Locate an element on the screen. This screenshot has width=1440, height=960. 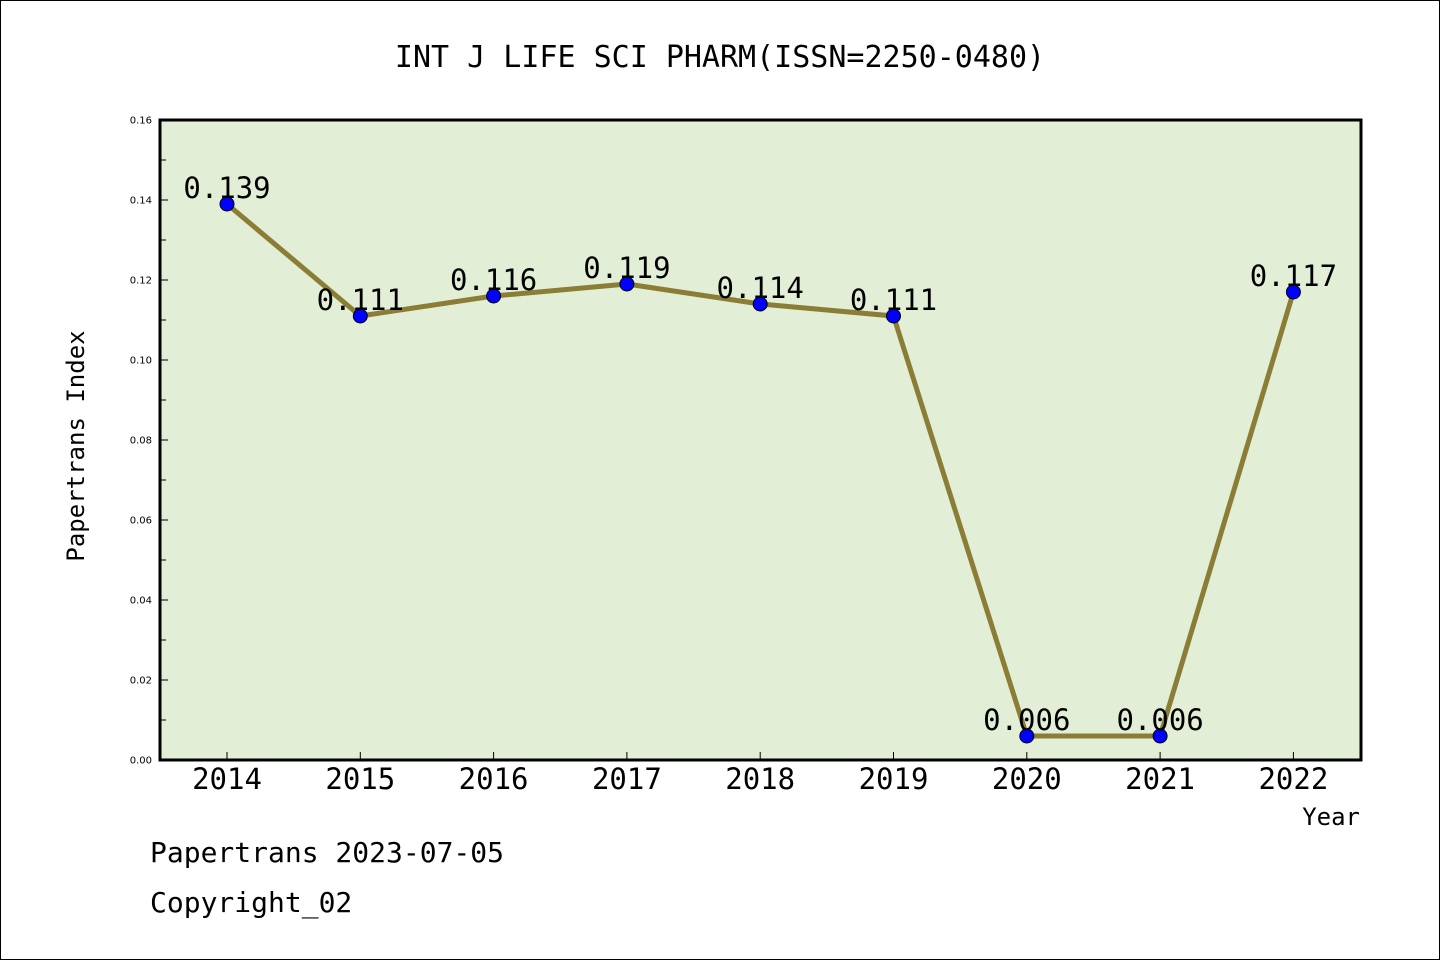
chart-title: INT J LIFE SCI PHARM(ISSN=2250-0480) is located at coordinates (720, 57).